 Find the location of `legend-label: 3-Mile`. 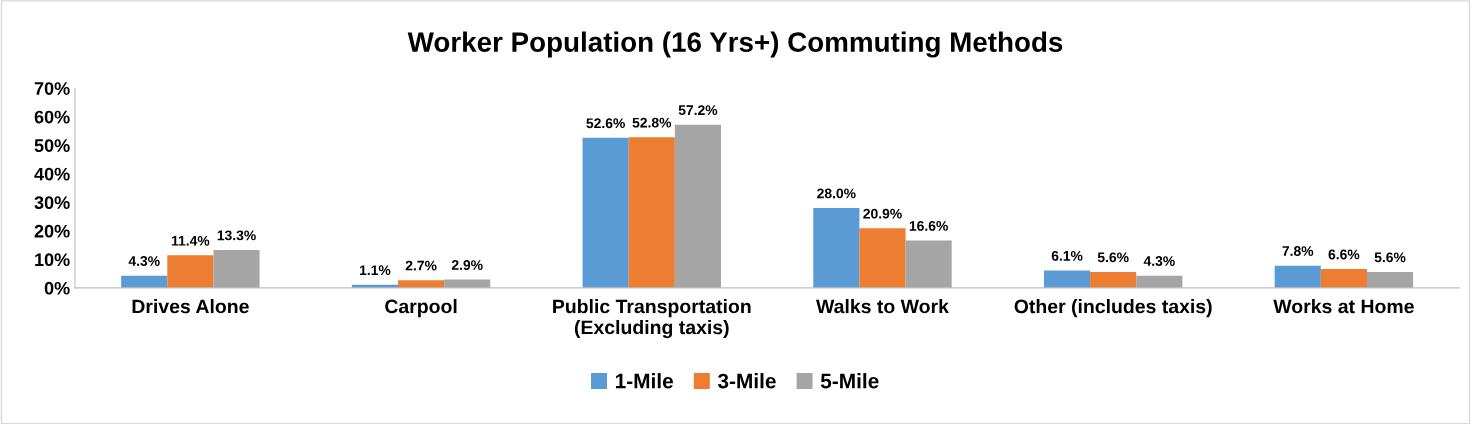

legend-label: 3-Mile is located at coordinates (746, 381).